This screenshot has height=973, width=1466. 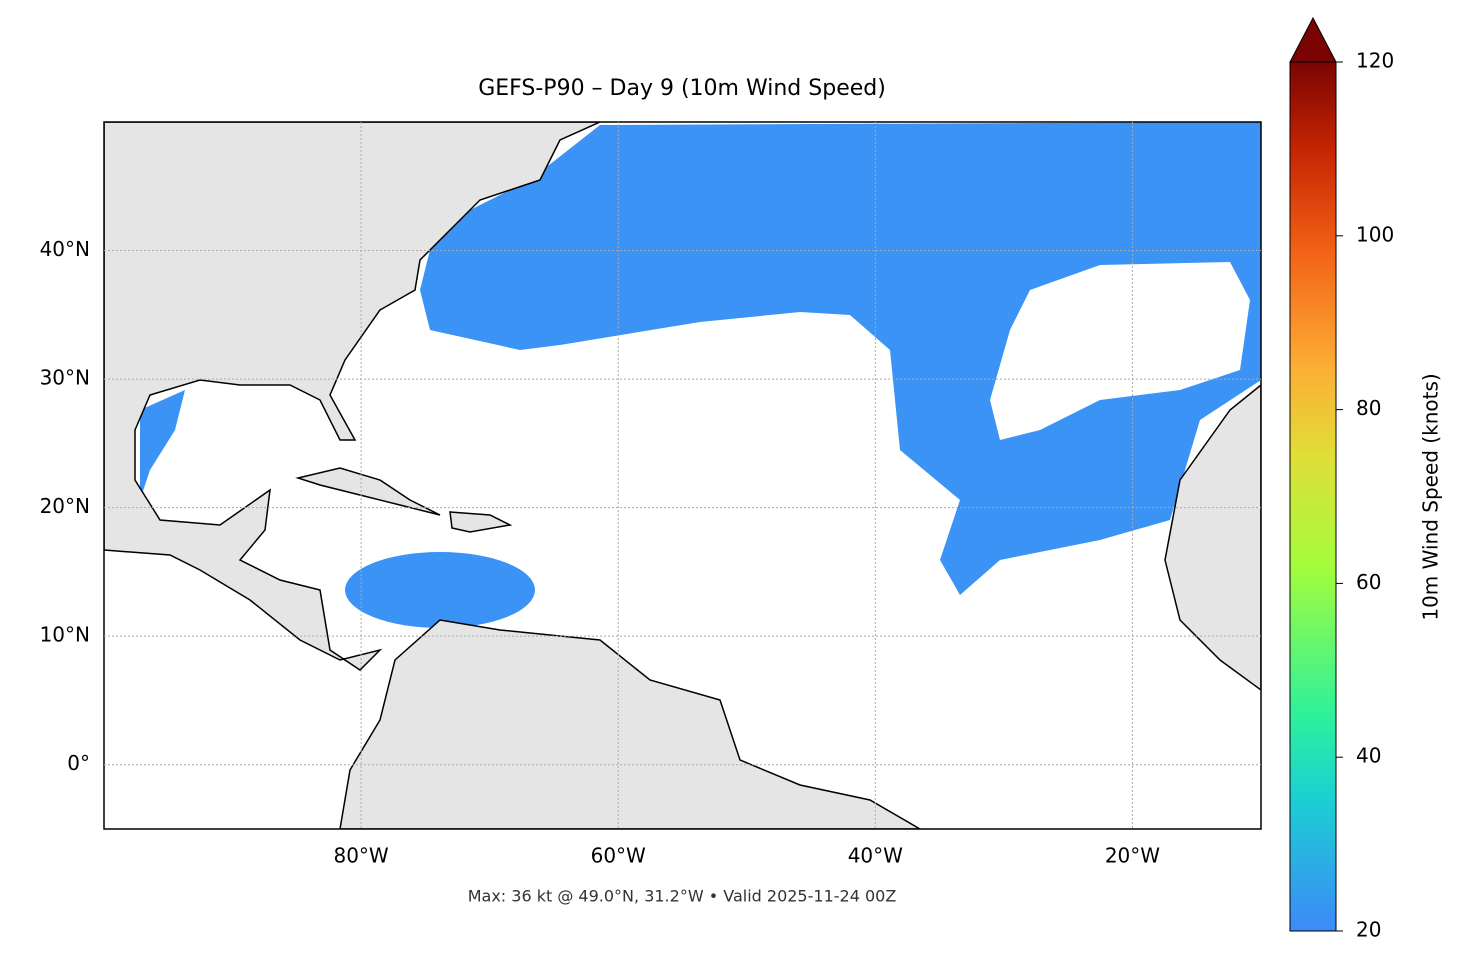 I want to click on x-tick-label: 40°W, so click(x=875, y=856).